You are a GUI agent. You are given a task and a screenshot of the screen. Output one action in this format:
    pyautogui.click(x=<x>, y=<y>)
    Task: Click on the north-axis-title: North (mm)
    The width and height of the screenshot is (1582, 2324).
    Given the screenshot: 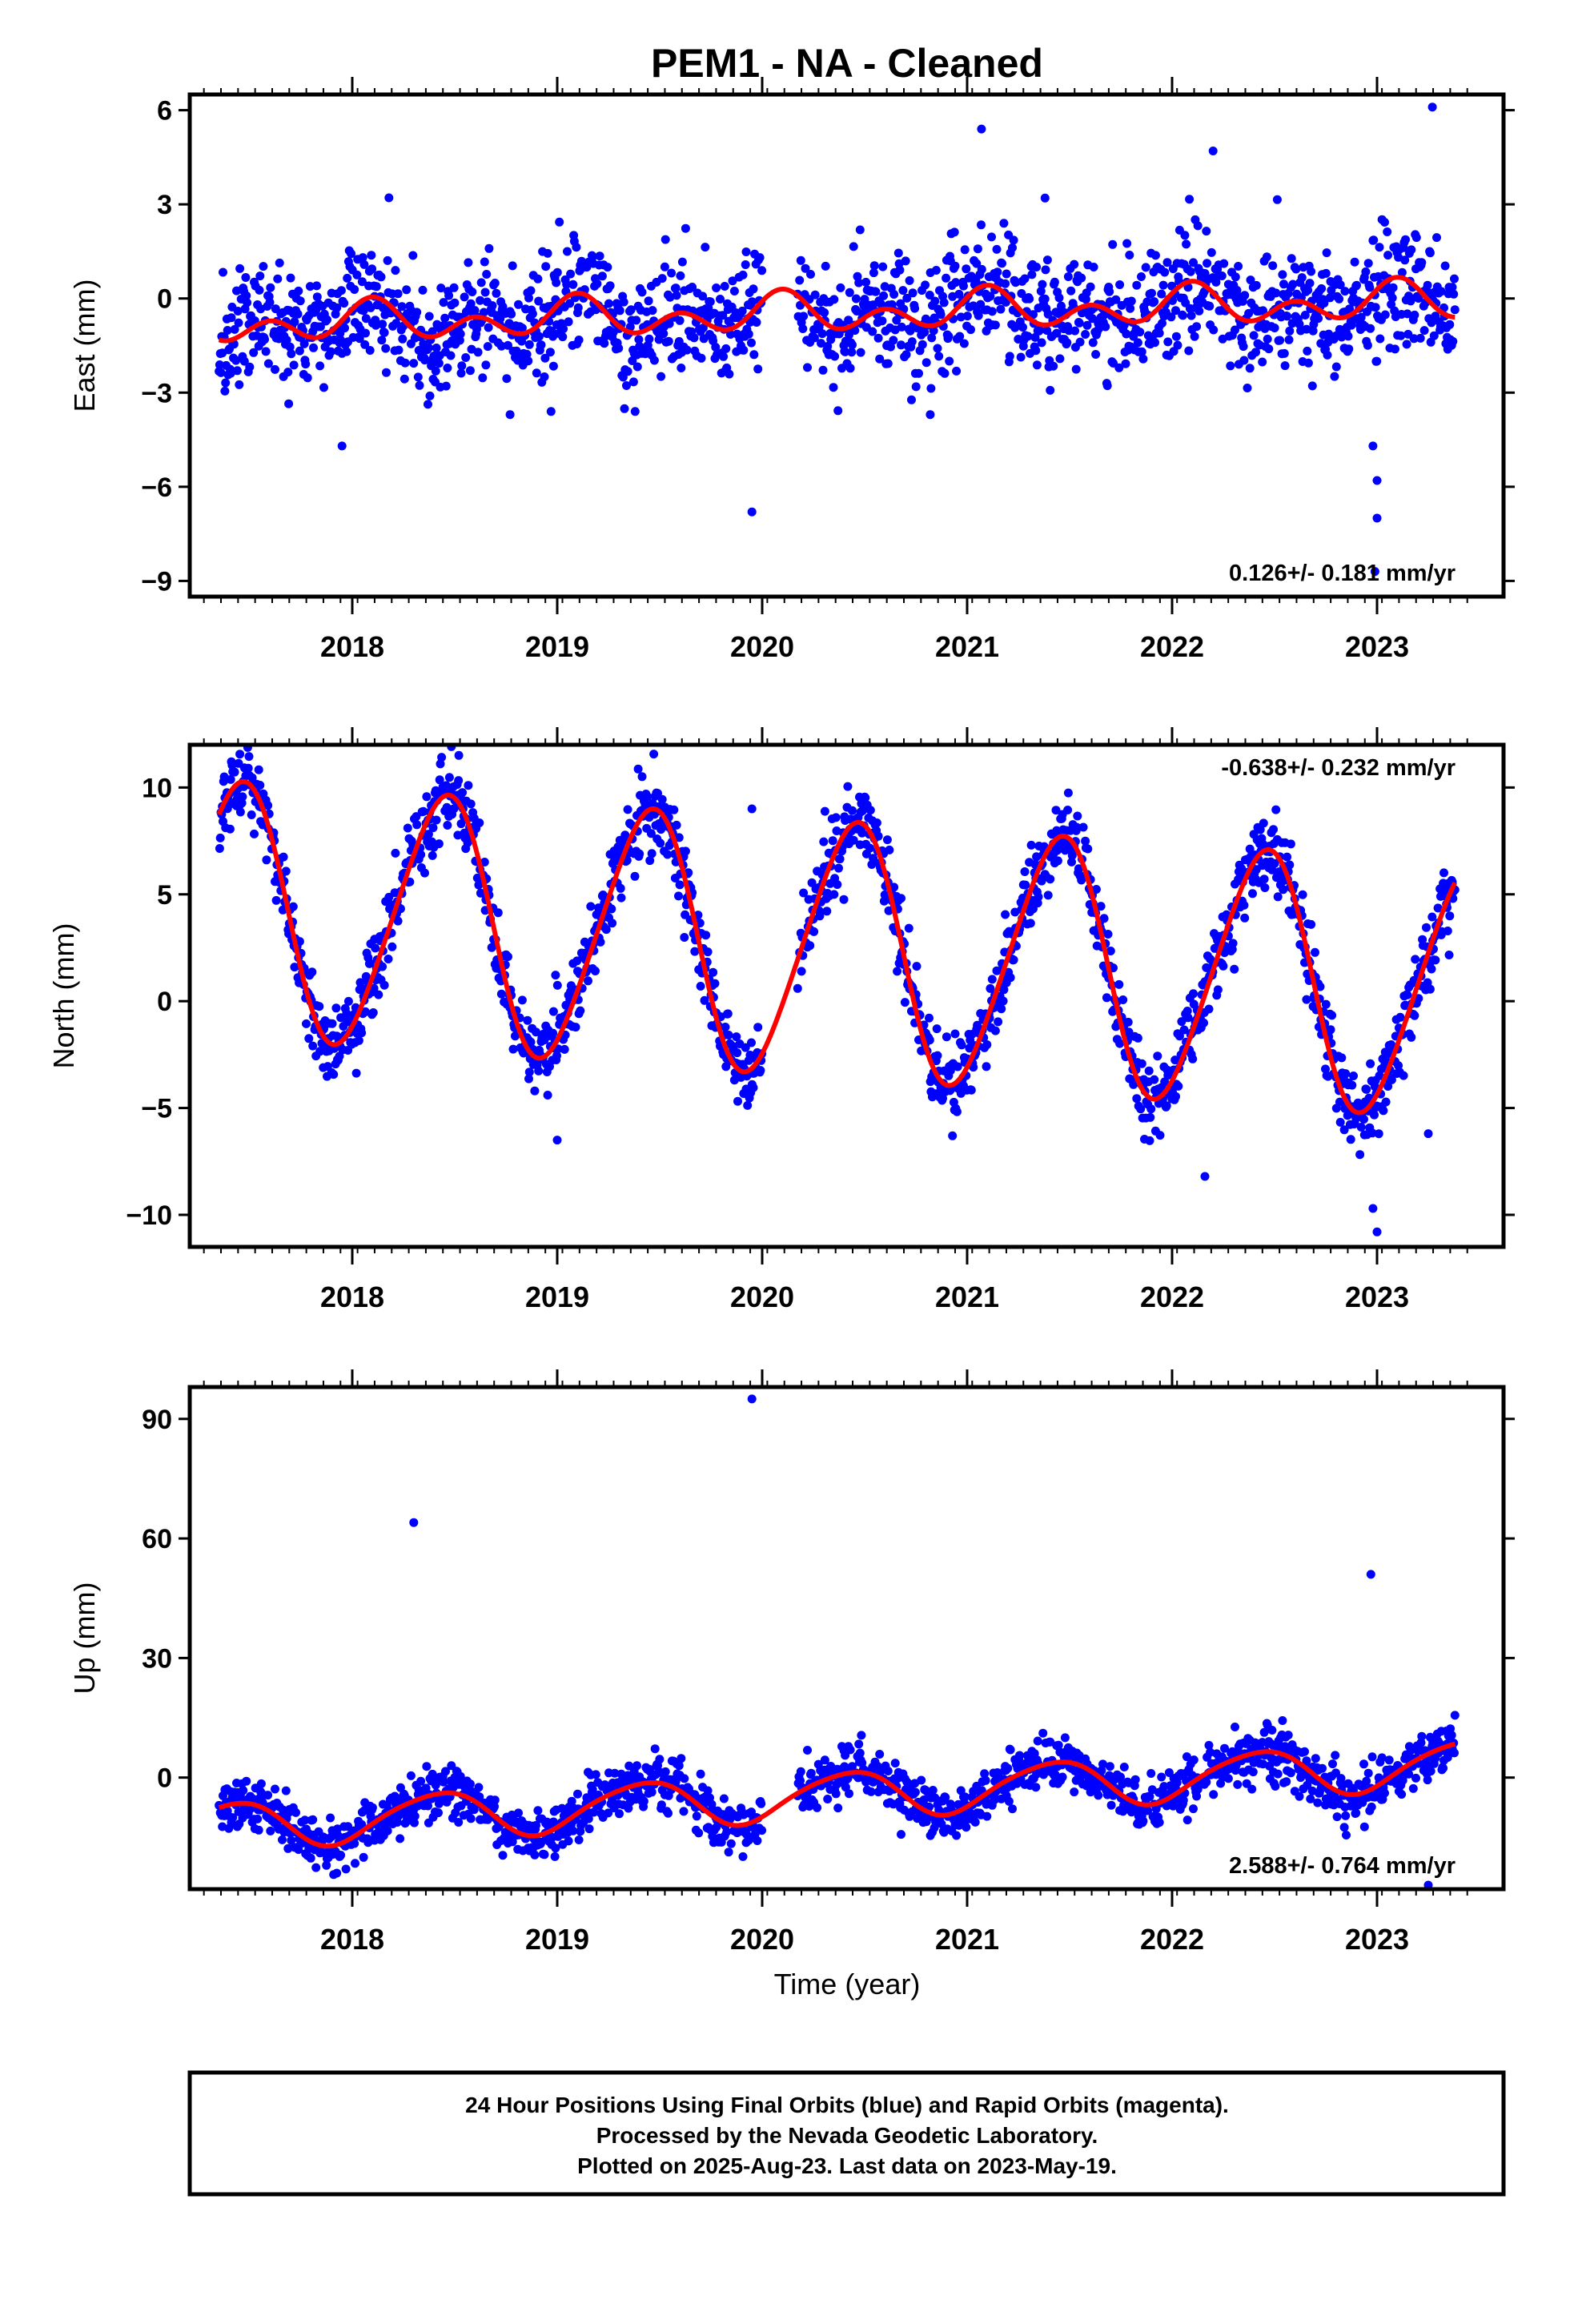 What is the action you would take?
    pyautogui.click(x=64, y=996)
    